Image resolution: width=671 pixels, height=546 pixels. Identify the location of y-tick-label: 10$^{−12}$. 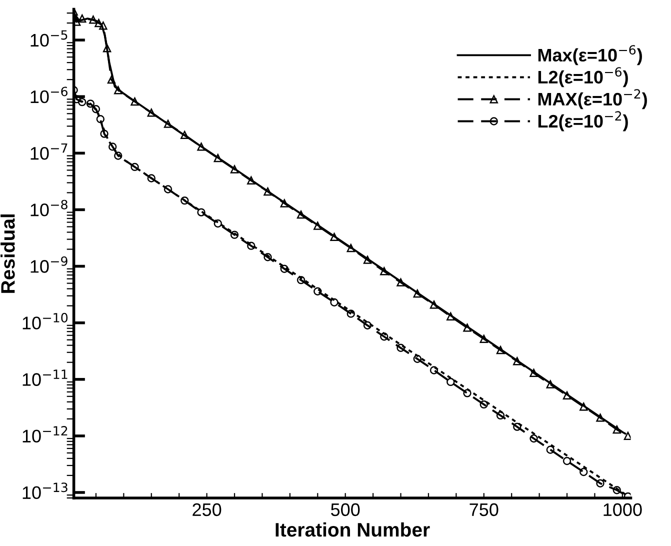
(45, 434).